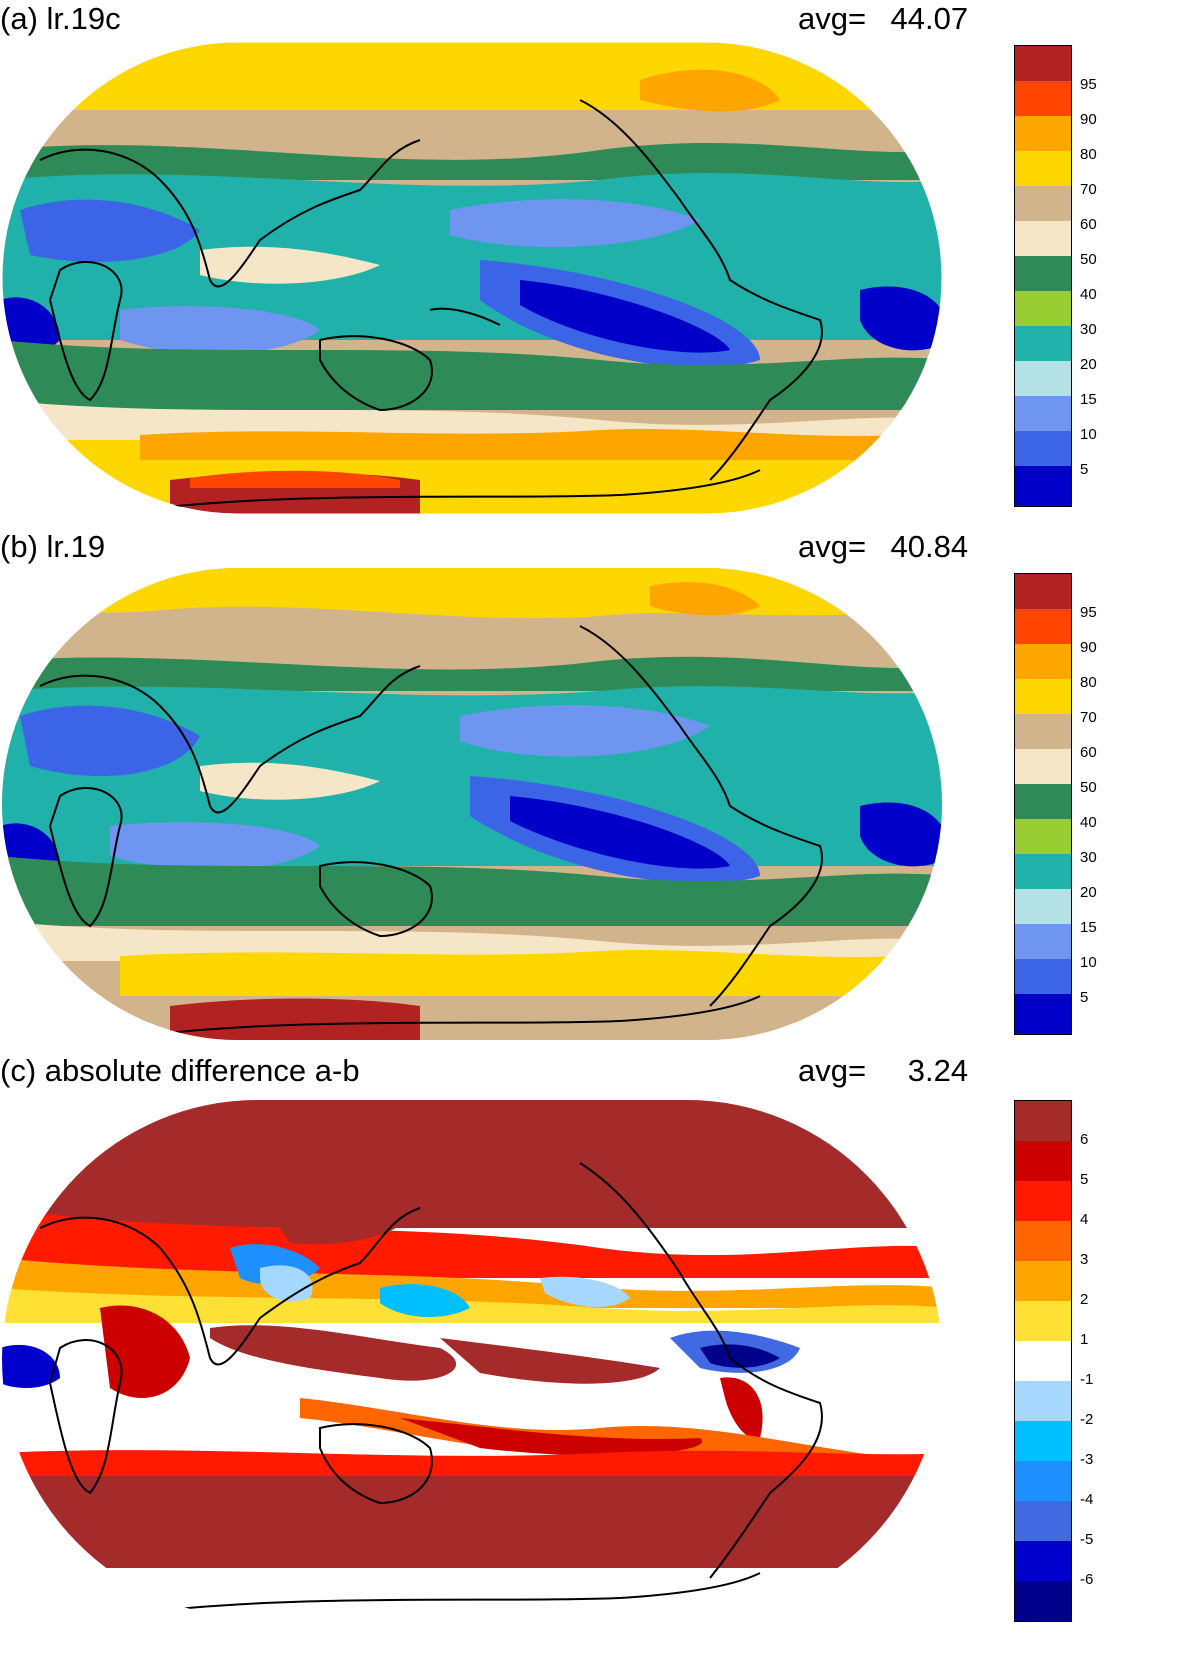  What do you see at coordinates (1087, 1419) in the screenshot?
I see `colorbar-label: -2` at bounding box center [1087, 1419].